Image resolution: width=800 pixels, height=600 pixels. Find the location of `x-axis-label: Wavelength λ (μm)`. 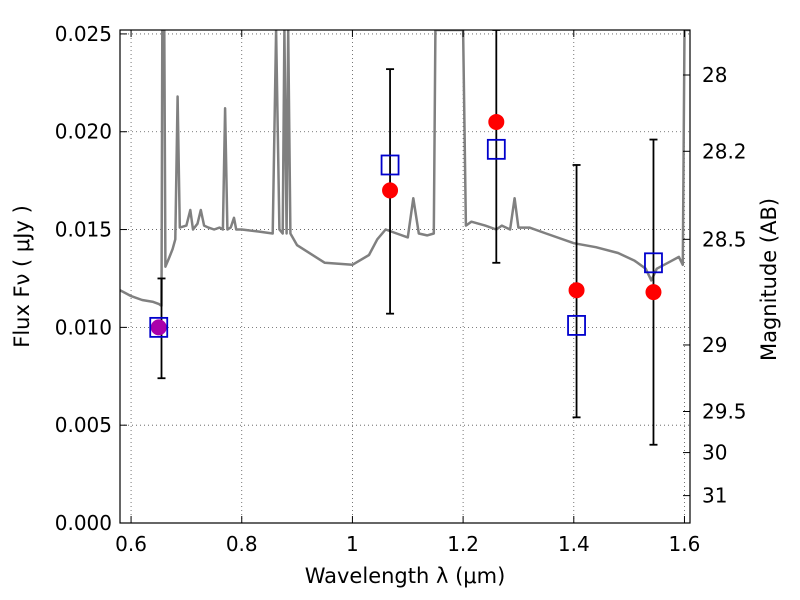

x-axis-label: Wavelength λ (μm) is located at coordinates (405, 576).